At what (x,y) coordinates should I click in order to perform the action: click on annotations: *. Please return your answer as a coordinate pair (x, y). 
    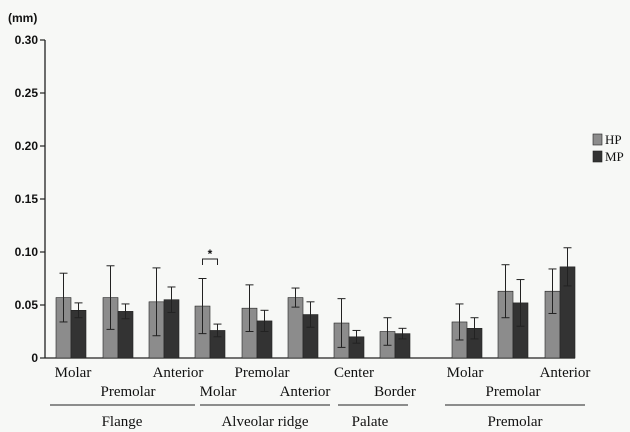
    Looking at the image, I should click on (210, 256).